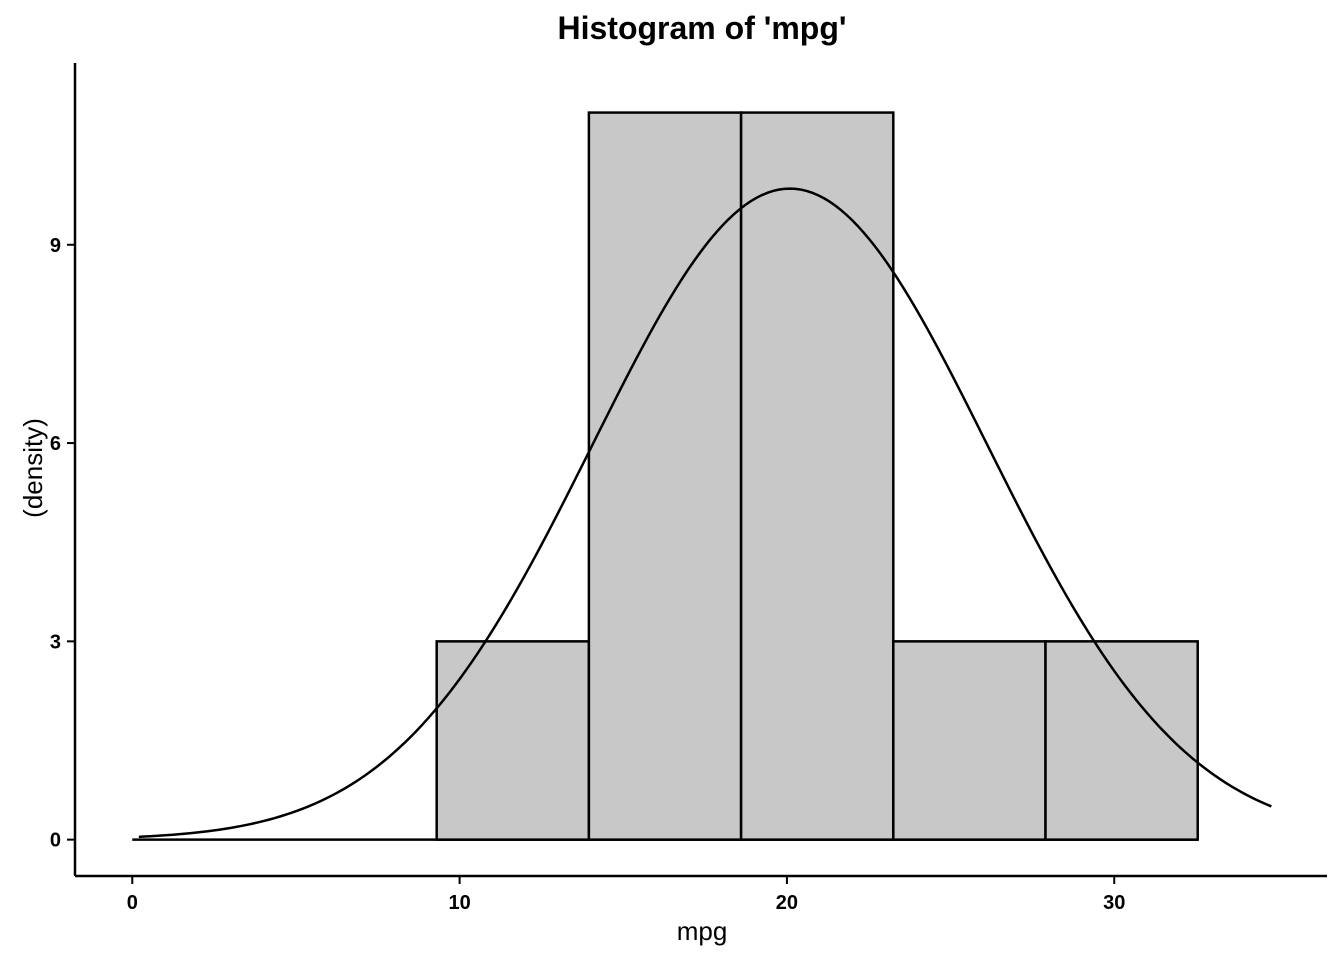  I want to click on x-tick-label: 10, so click(459, 903).